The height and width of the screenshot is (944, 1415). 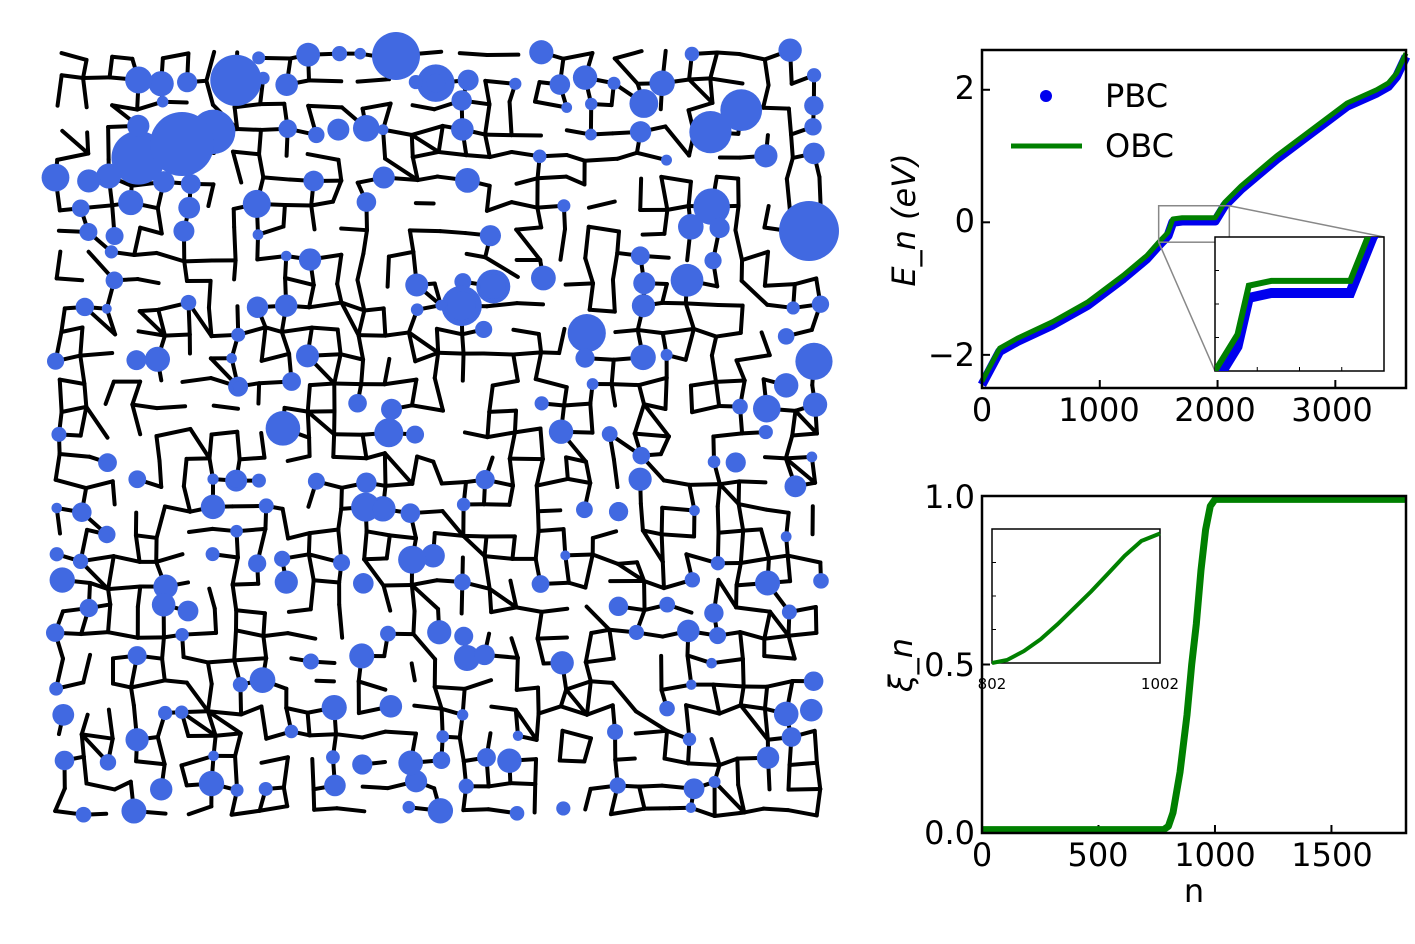 I want to click on energy-ytick-label: −2, so click(x=951, y=355).